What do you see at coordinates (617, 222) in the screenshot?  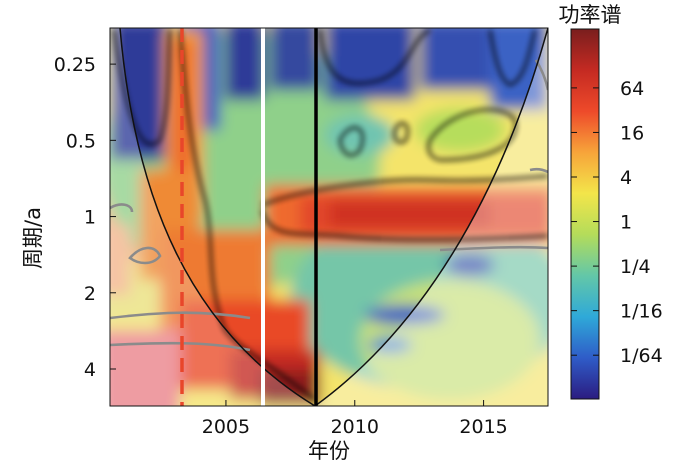 I see `colorbar-ticks: 64 16 4 1 1/4 1/16 1/64` at bounding box center [617, 222].